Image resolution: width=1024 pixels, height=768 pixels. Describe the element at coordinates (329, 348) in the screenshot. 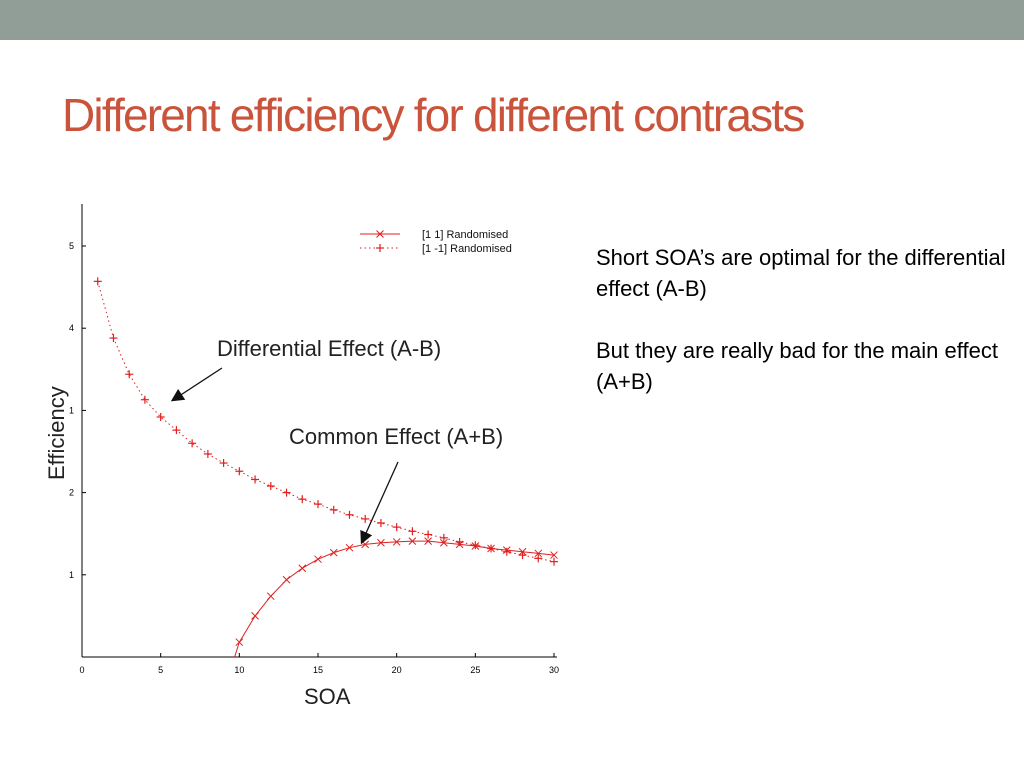

I see `annotation-differential-effect: Differential Effect (A-B)` at that location.